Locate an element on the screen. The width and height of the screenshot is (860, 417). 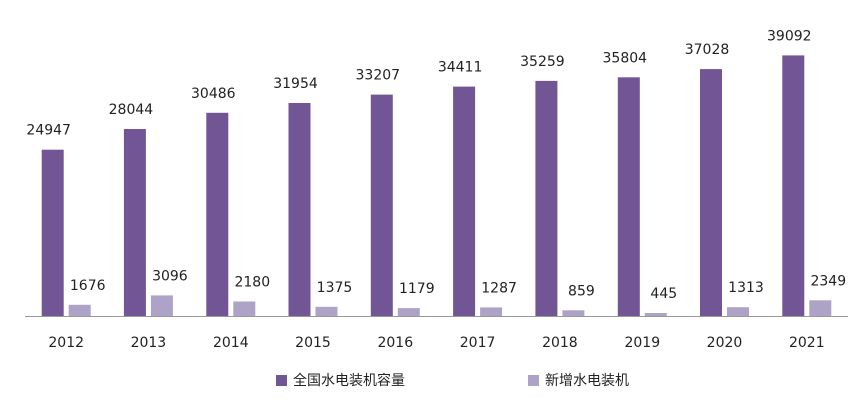
legend-item-series-2: 新增水电装机 is located at coordinates (578, 381).